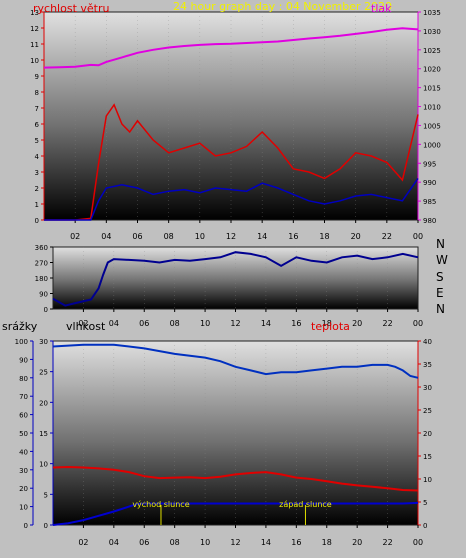 This screenshot has height=558, width=466. Describe the element at coordinates (46, 495) in the screenshot. I see `humidity-y-tick-label: 5` at that location.